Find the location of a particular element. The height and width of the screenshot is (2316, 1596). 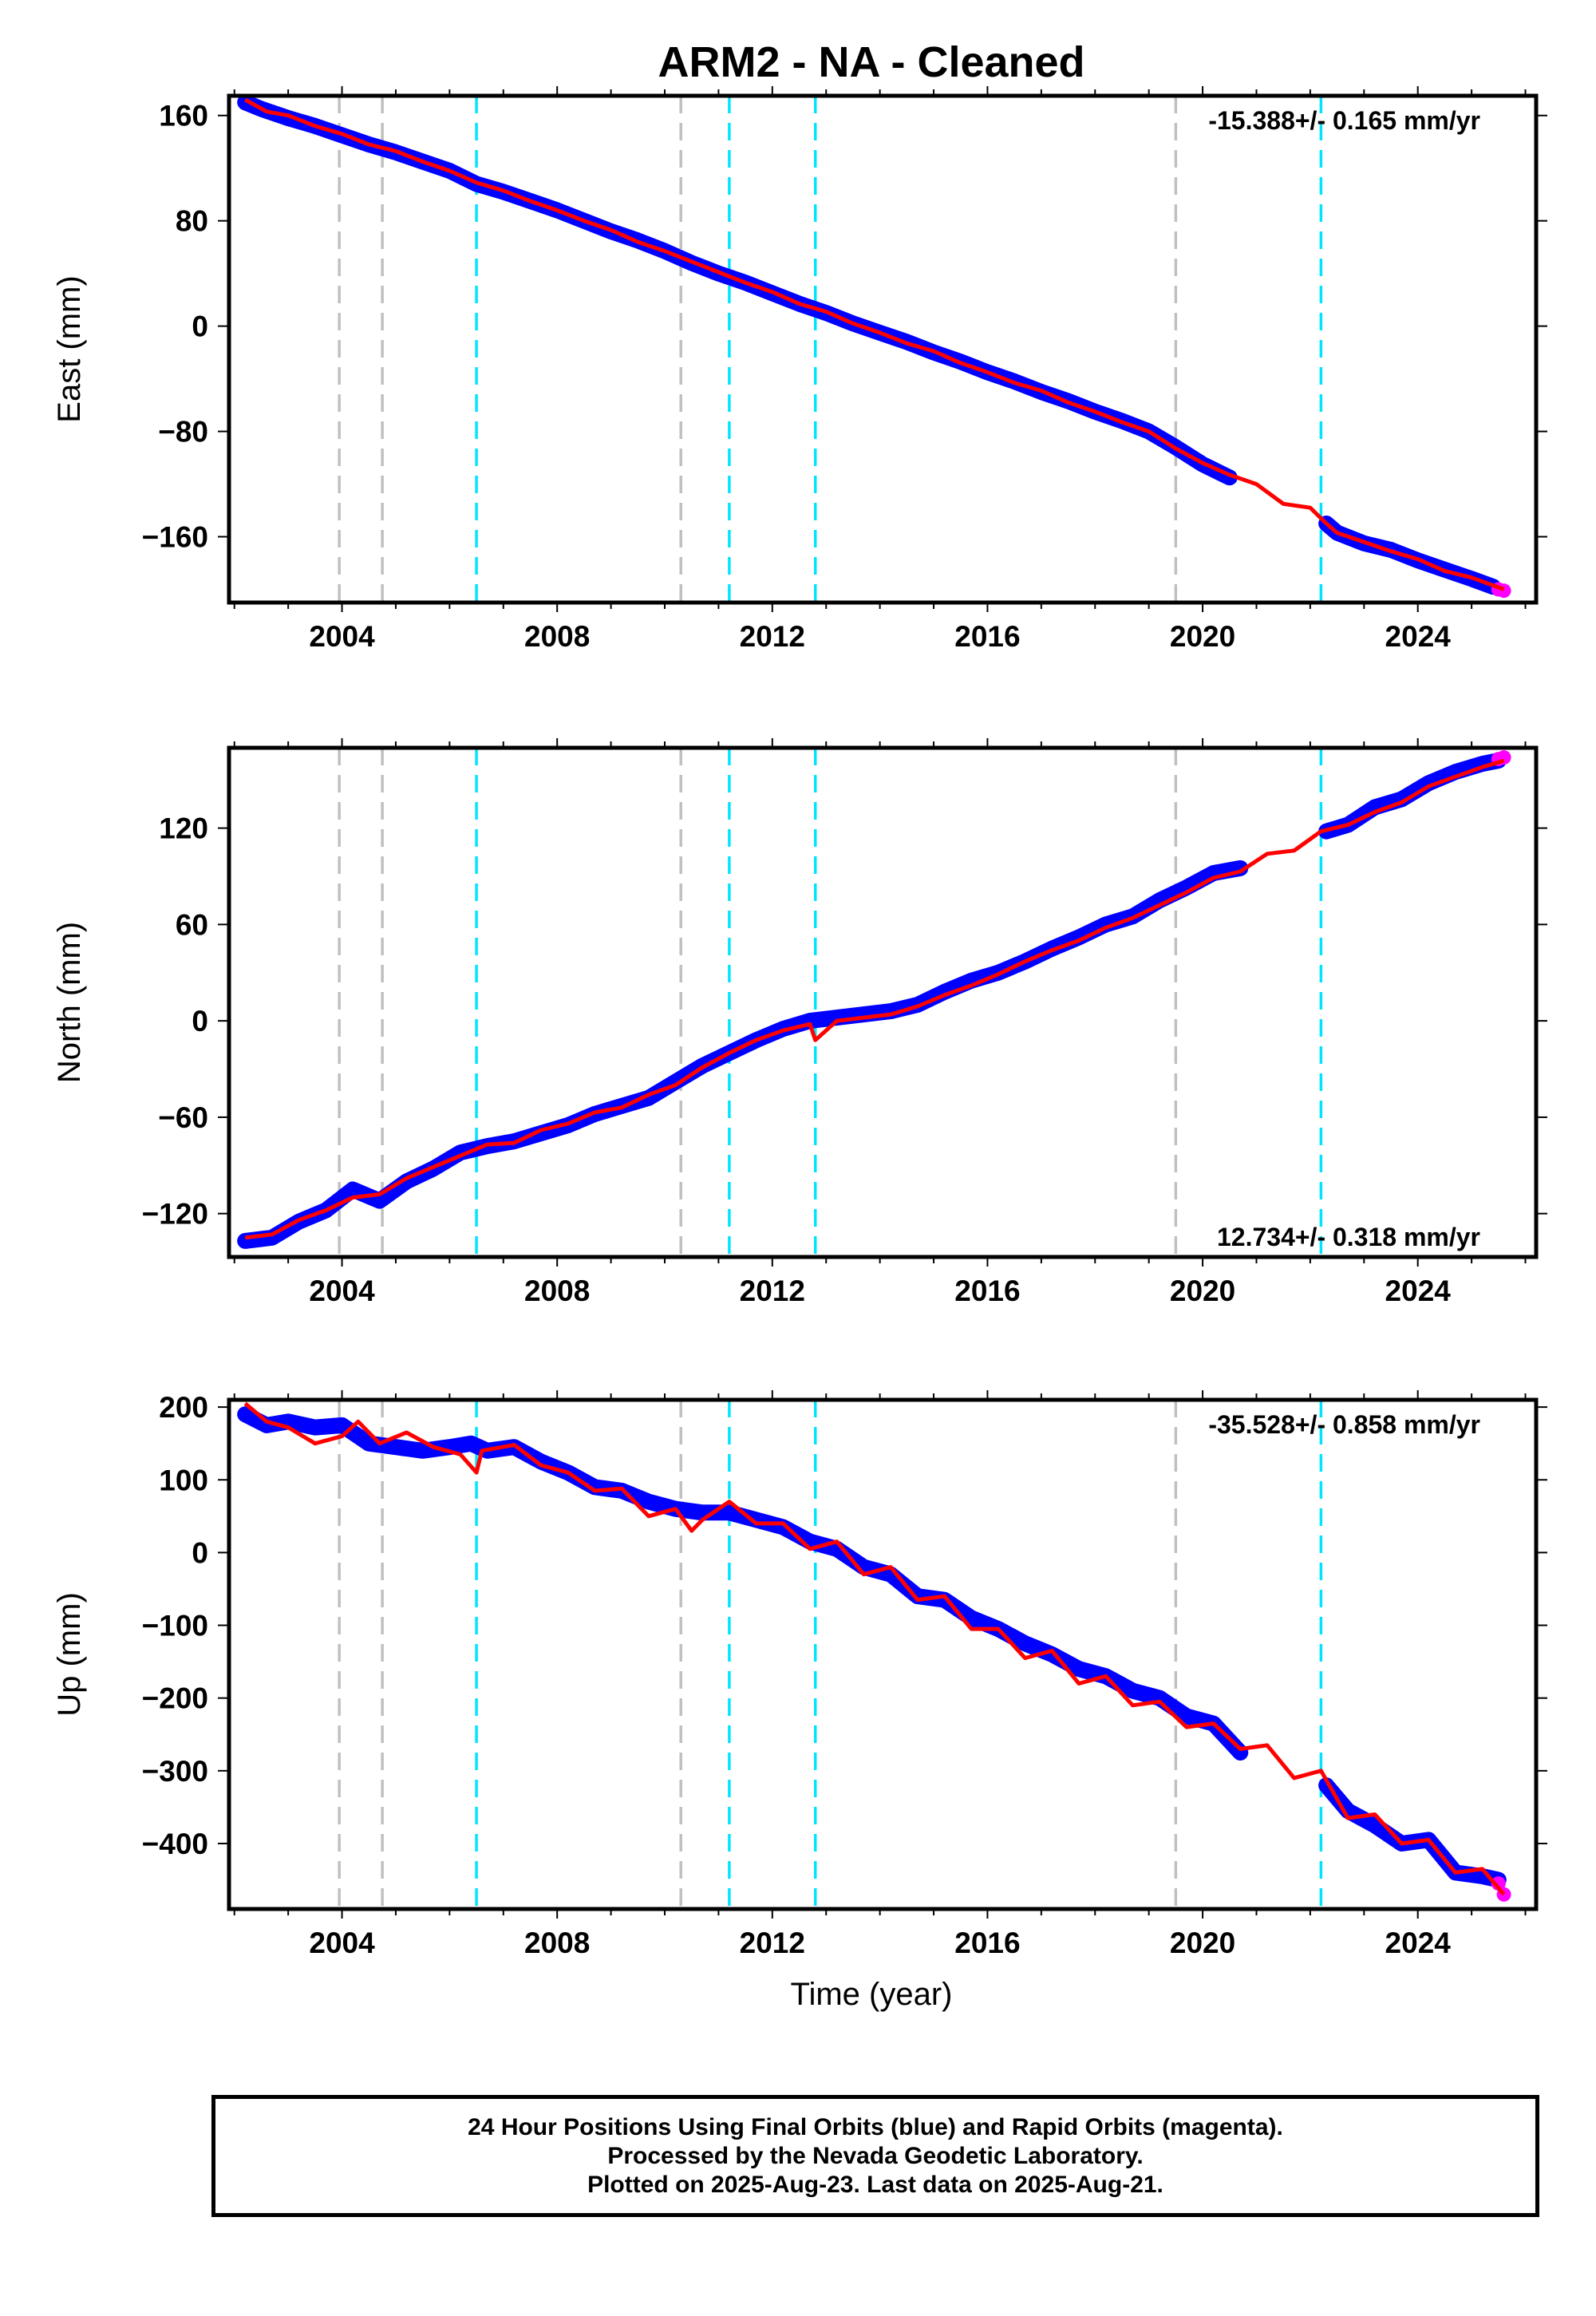

up-y-tick-label: −400 is located at coordinates (175, 1844).